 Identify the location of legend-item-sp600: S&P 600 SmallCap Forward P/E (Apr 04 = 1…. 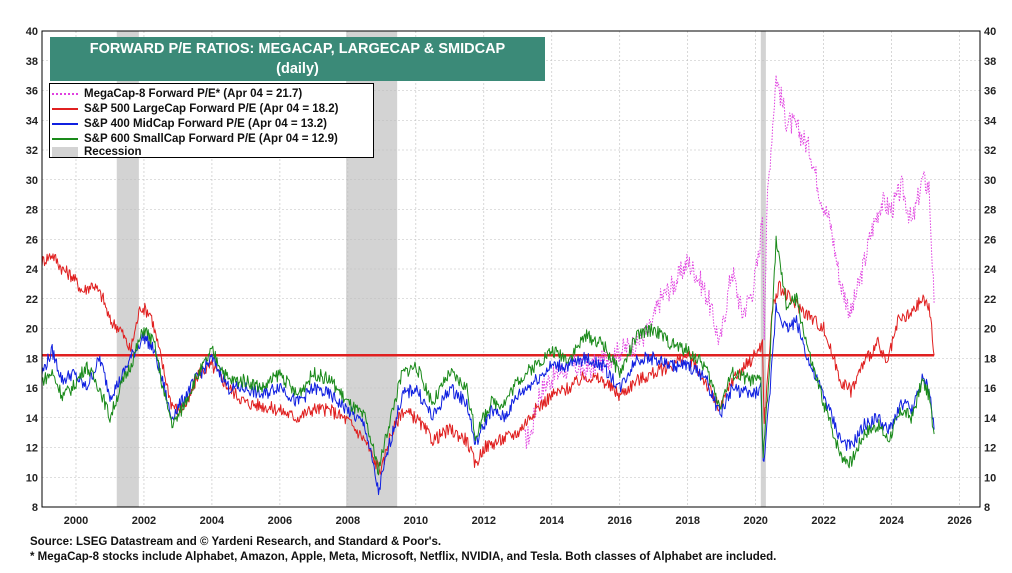
(195, 138).